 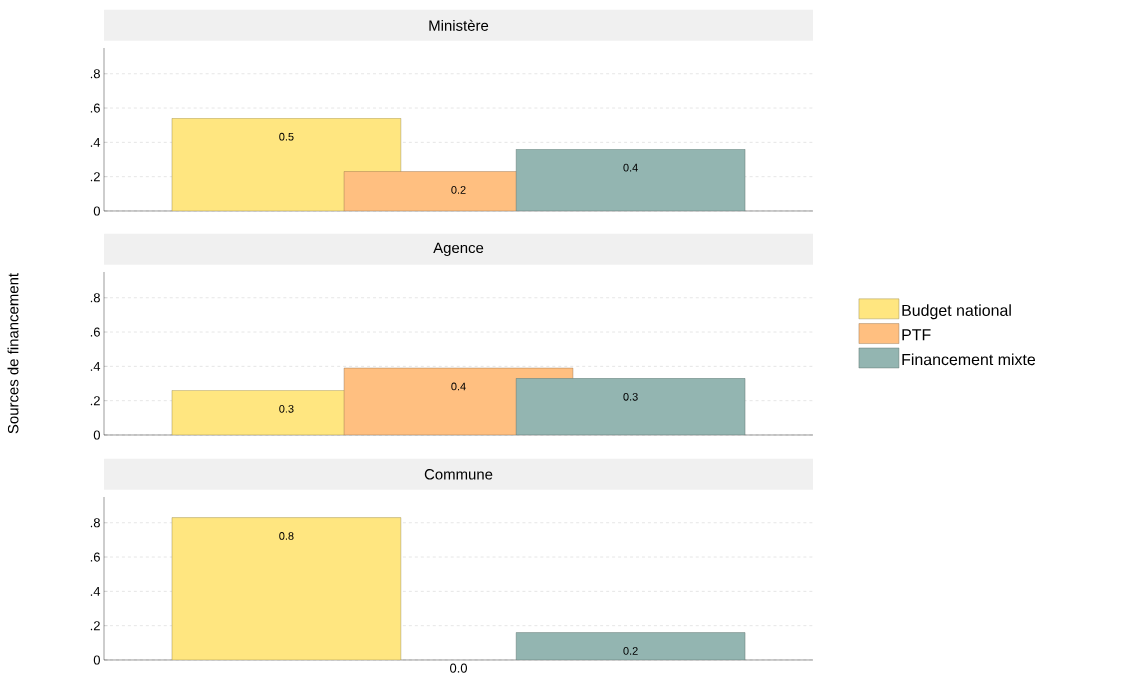 What do you see at coordinates (286, 536) in the screenshot?
I see `data-label: 0.8` at bounding box center [286, 536].